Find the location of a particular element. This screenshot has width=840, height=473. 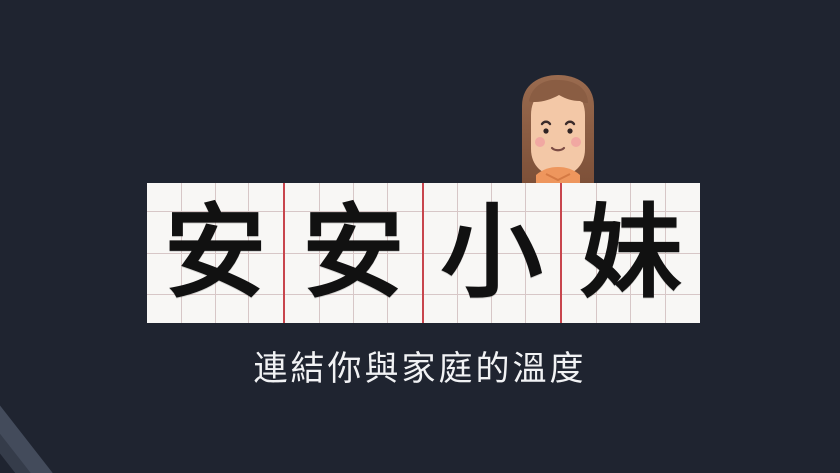

title-character-cell: 小 is located at coordinates (492, 253).